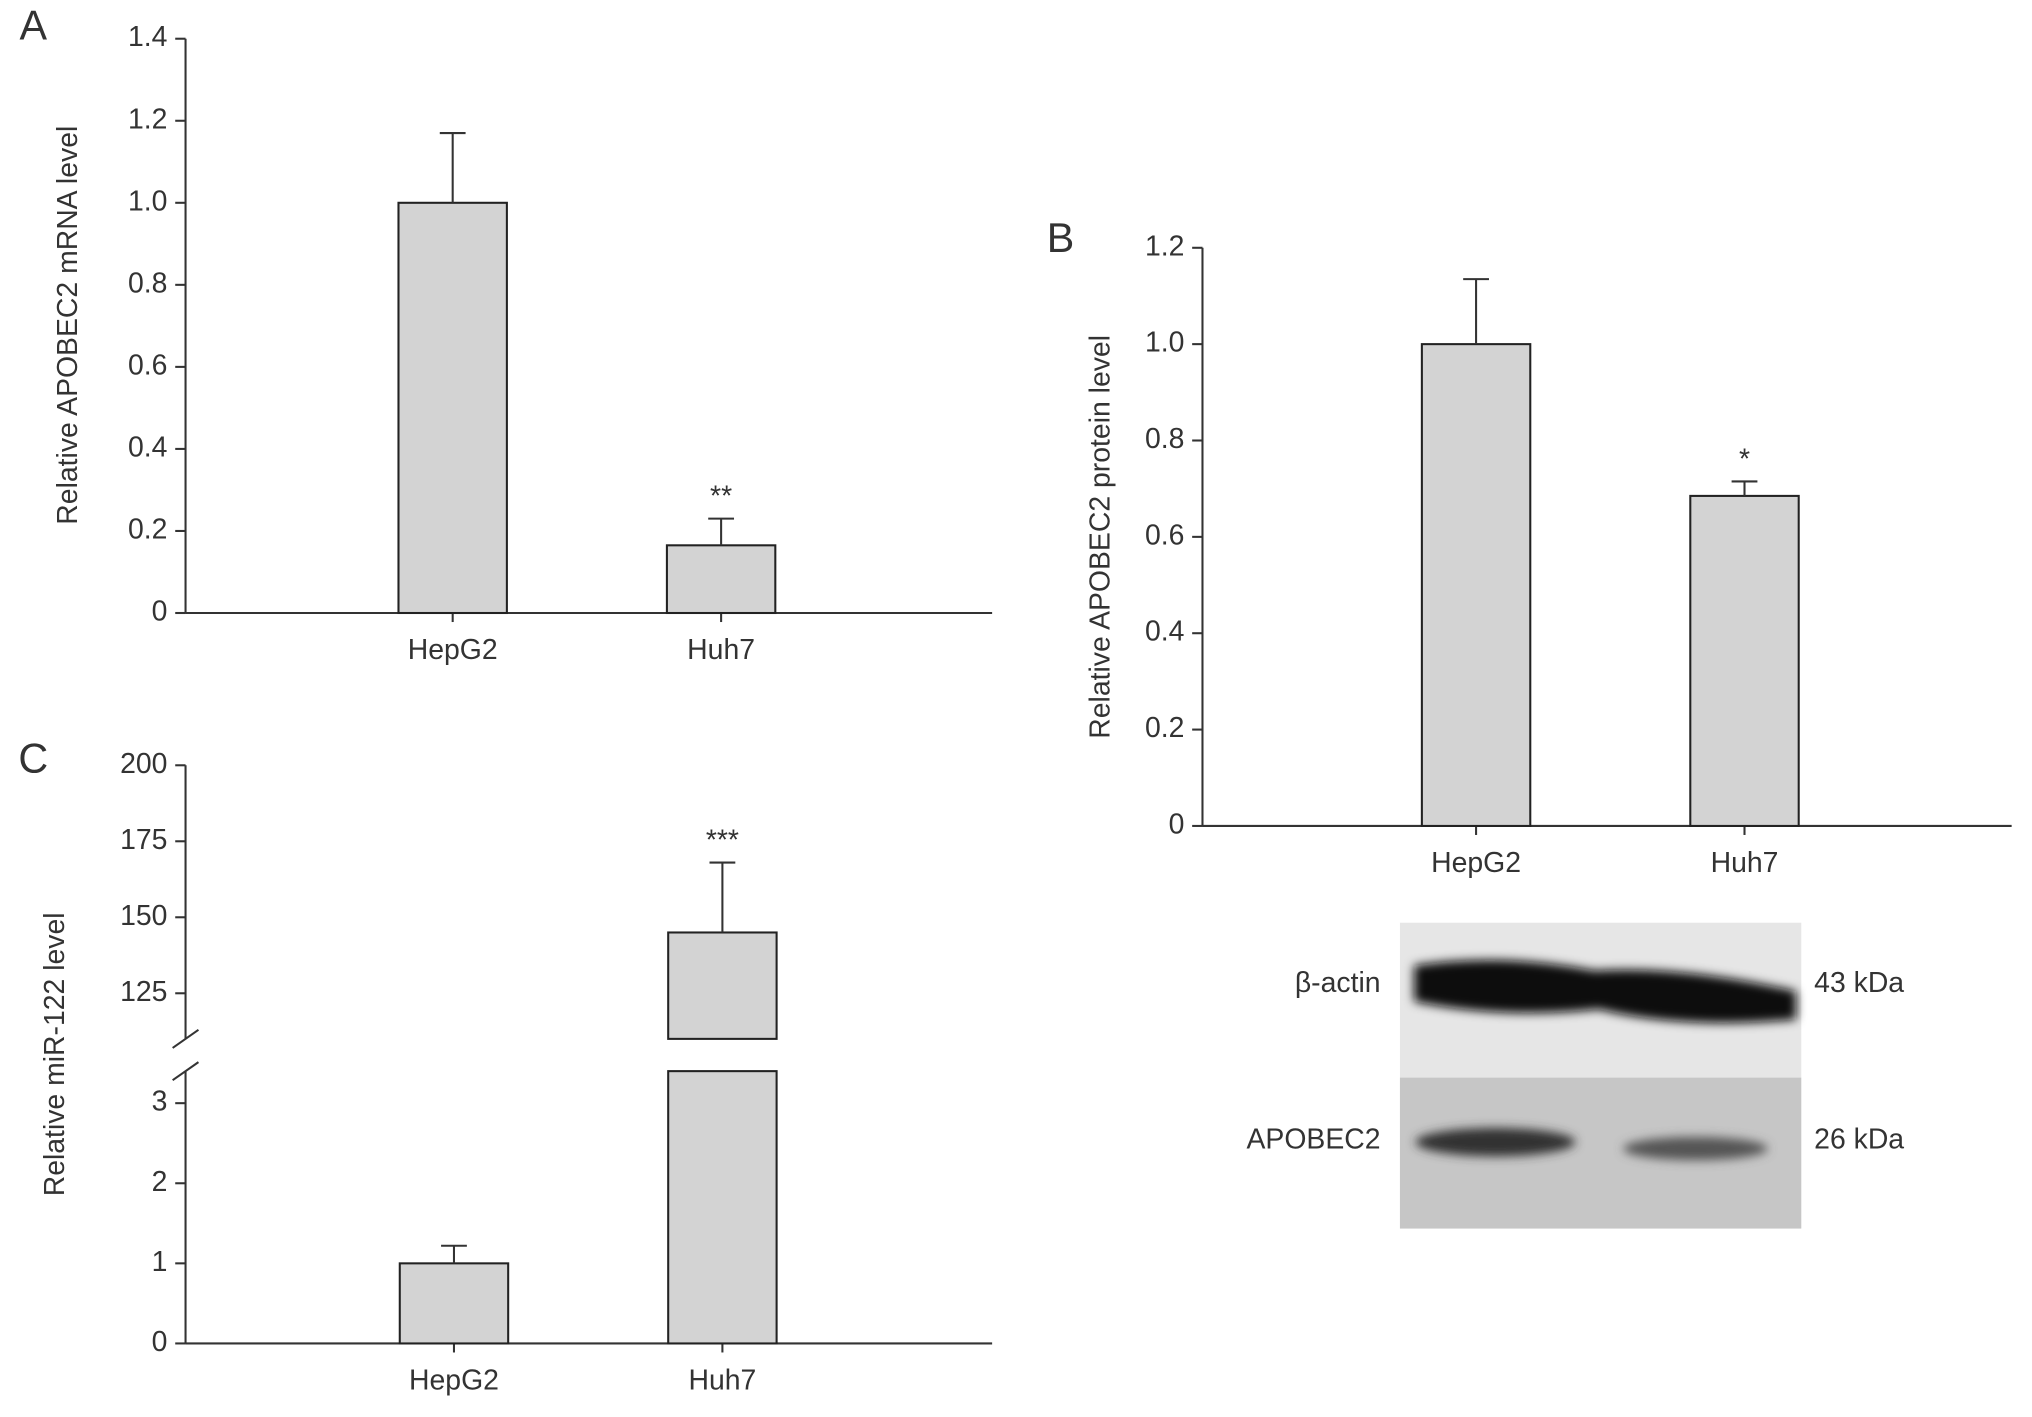  Describe the element at coordinates (33, 25) in the screenshot. I see `panel-label: A` at that location.